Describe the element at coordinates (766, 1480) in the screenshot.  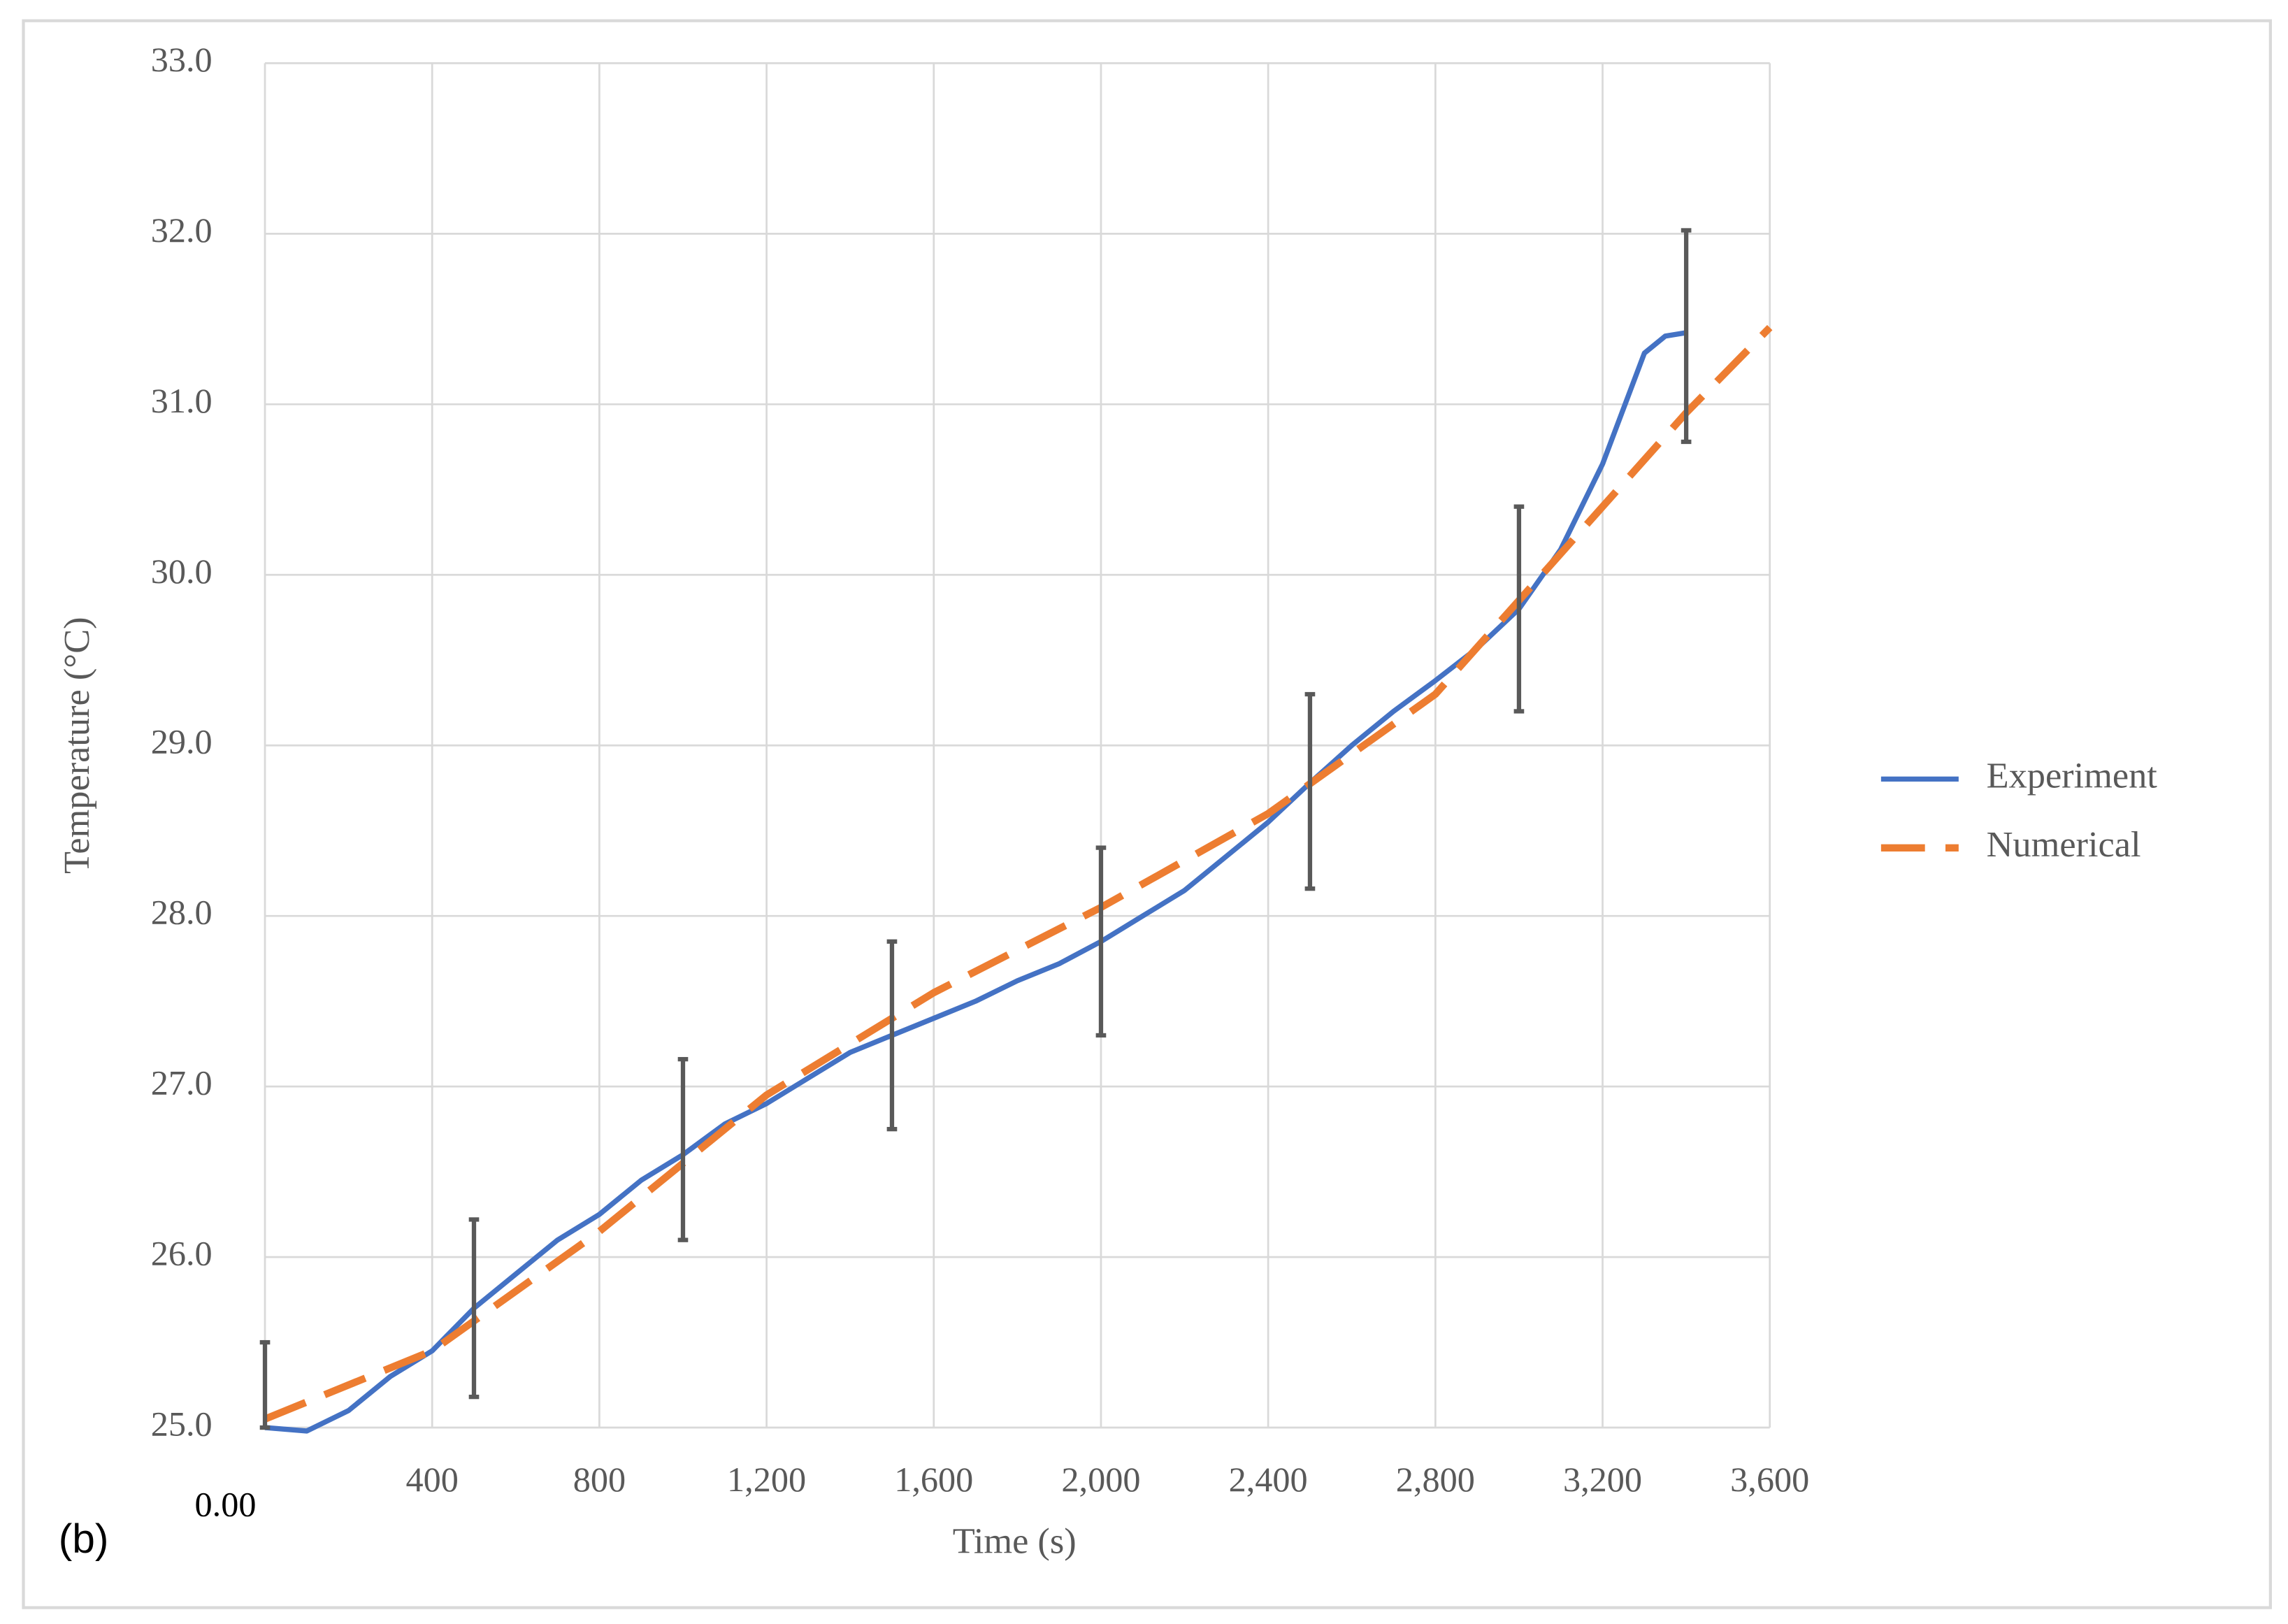
I see `x-tick-label: 1,200` at that location.